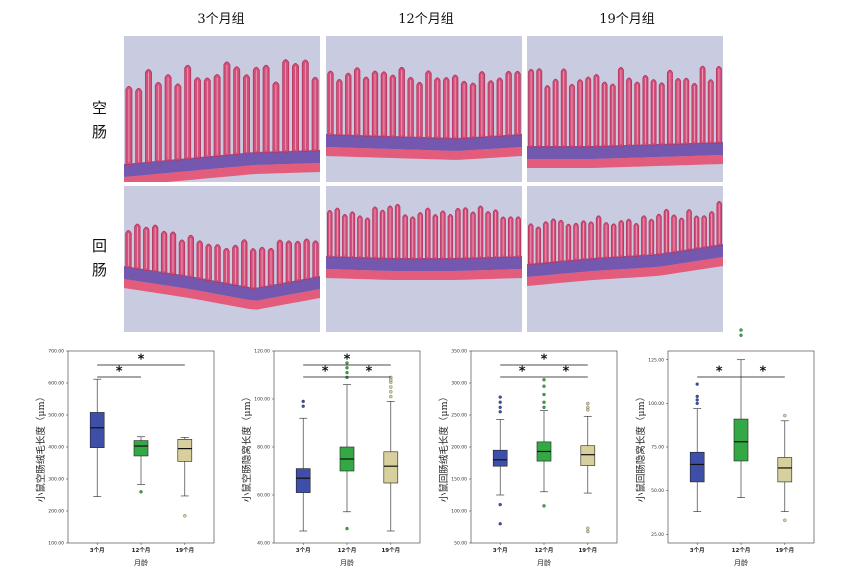  What do you see at coordinates (100, 132) in the screenshot?
I see `row-label-jejunum-char2: 肠` at bounding box center [100, 132].